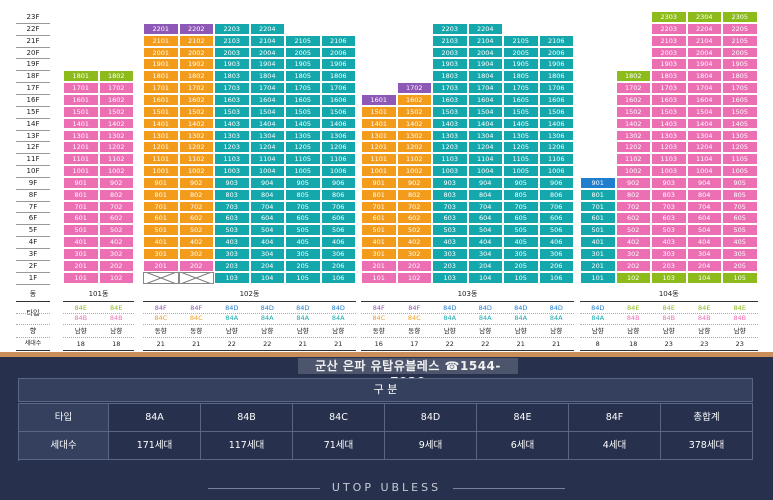 This screenshot has height=500, width=773. I want to click on floor-label: 2F, so click(33, 265).